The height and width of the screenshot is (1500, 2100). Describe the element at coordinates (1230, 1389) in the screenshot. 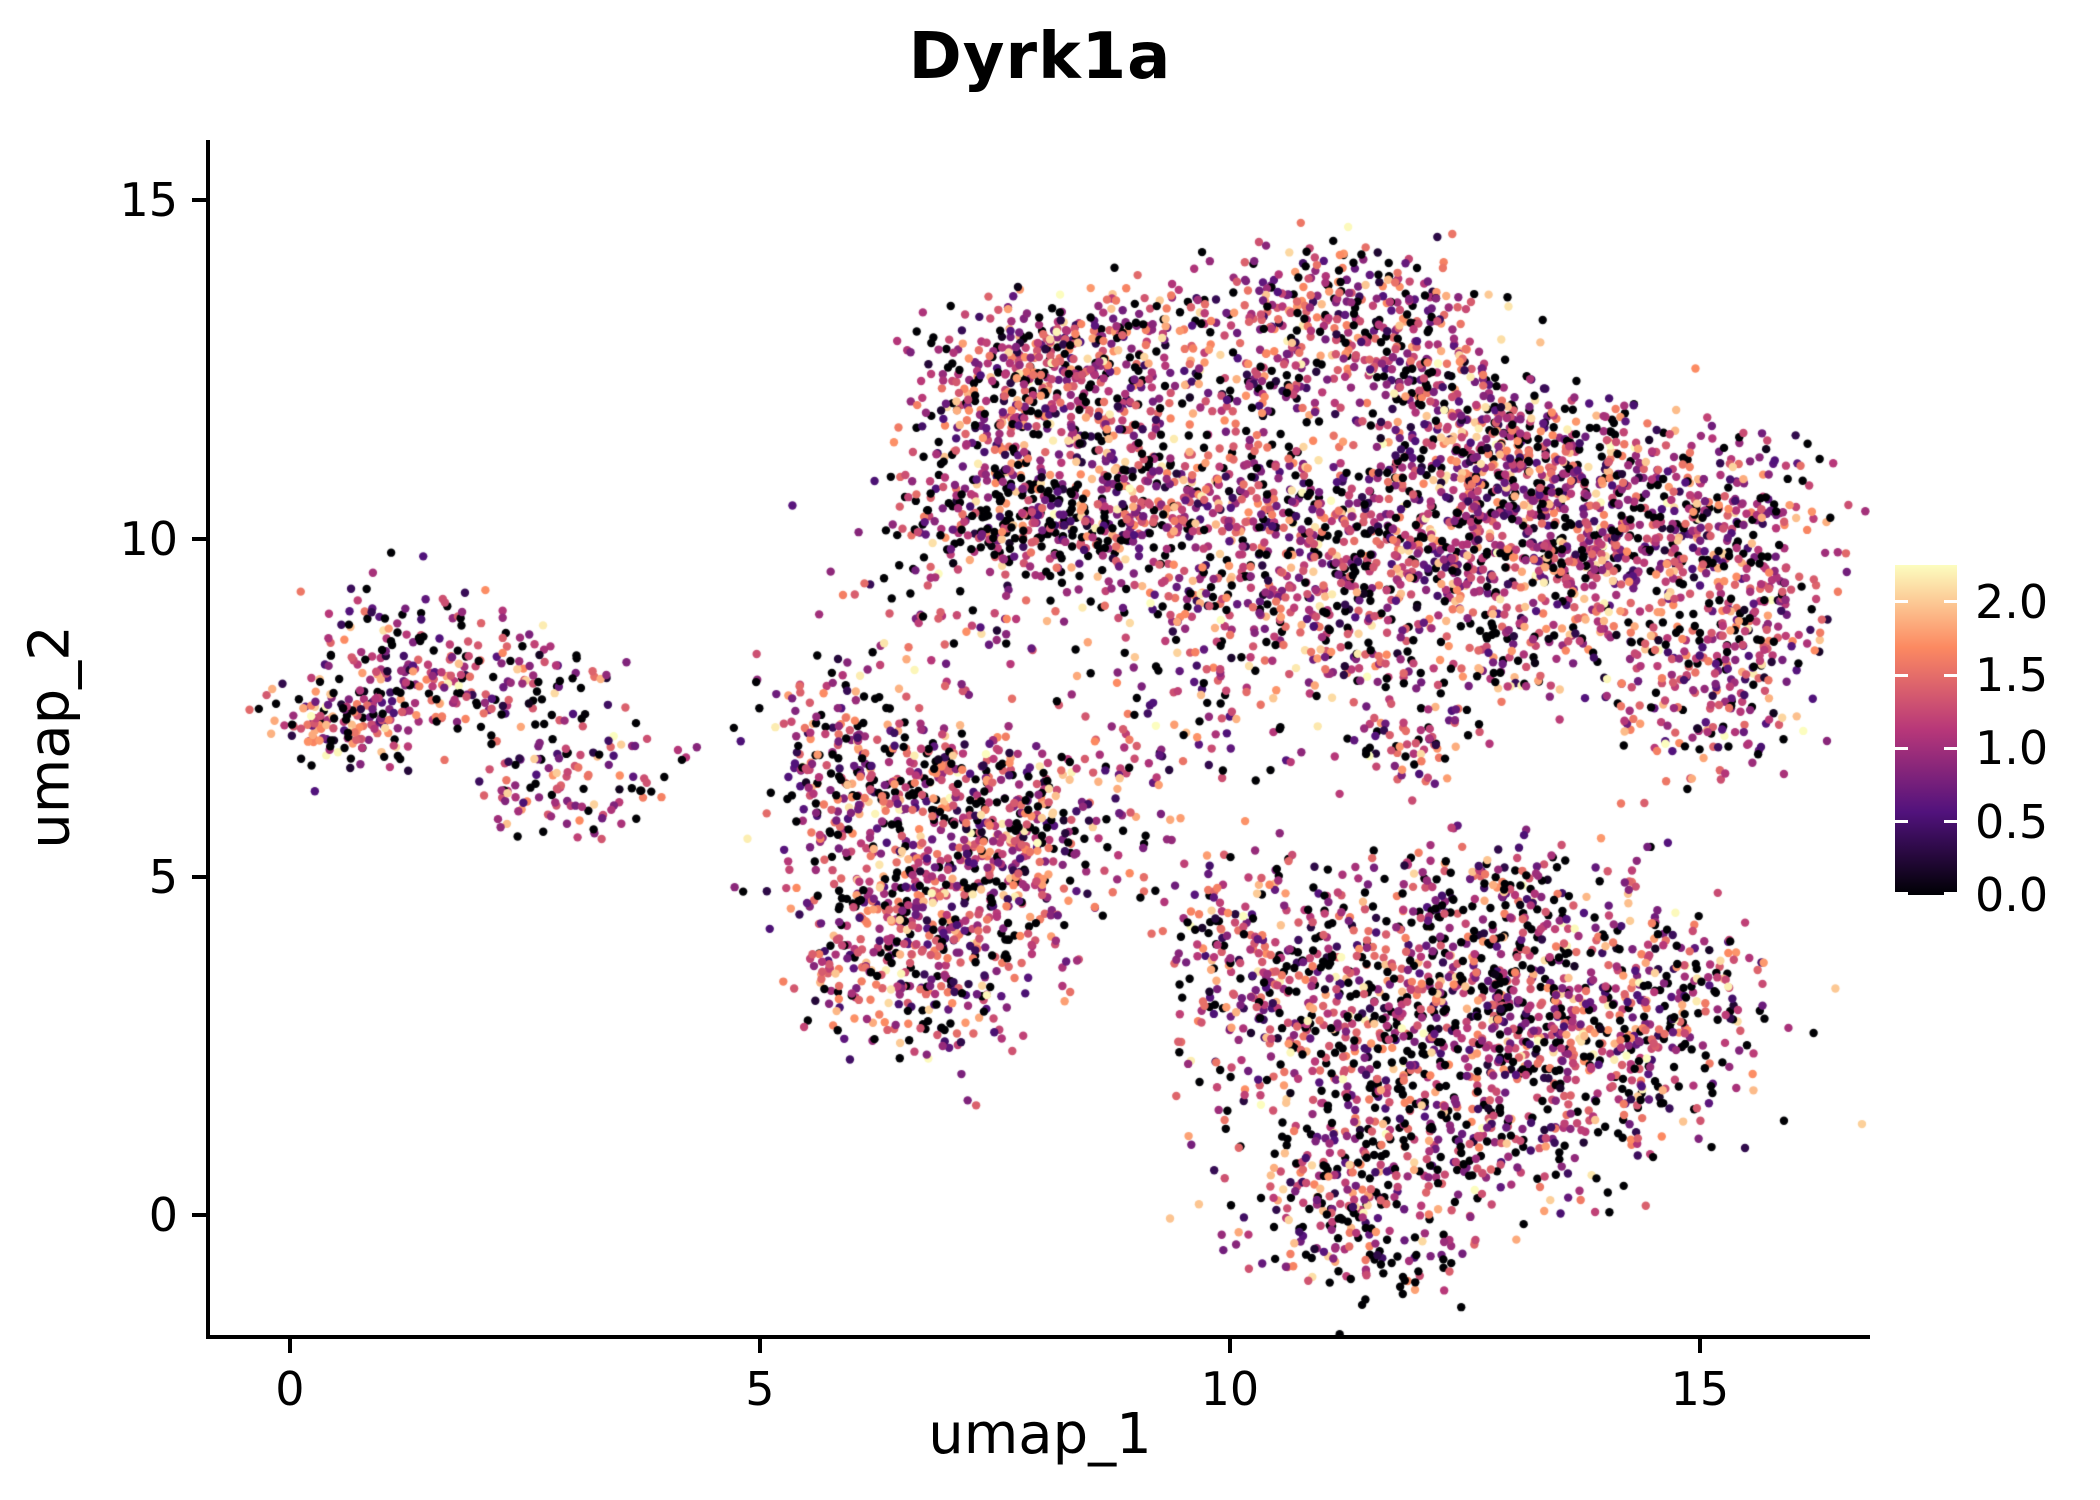

I see `x-tick-label: 10` at that location.